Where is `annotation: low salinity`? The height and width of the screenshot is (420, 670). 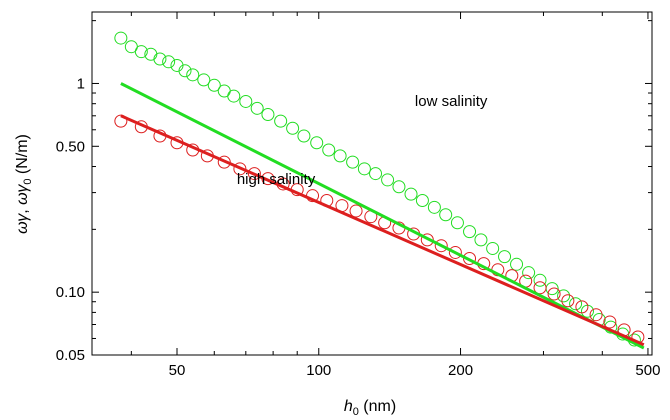
annotation: low salinity is located at coordinates (451, 101).